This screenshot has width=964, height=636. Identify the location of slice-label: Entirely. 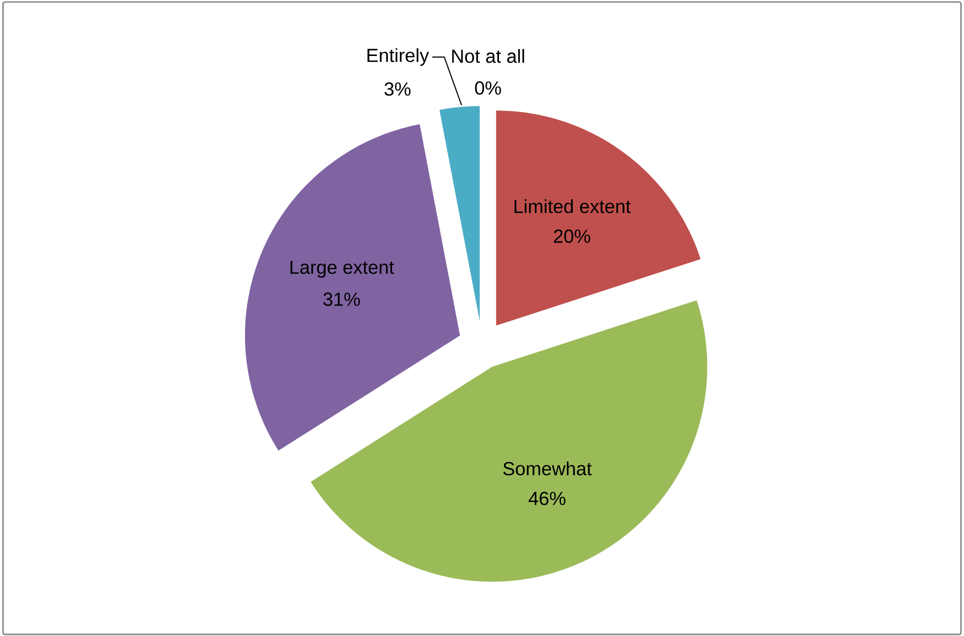
(399, 57).